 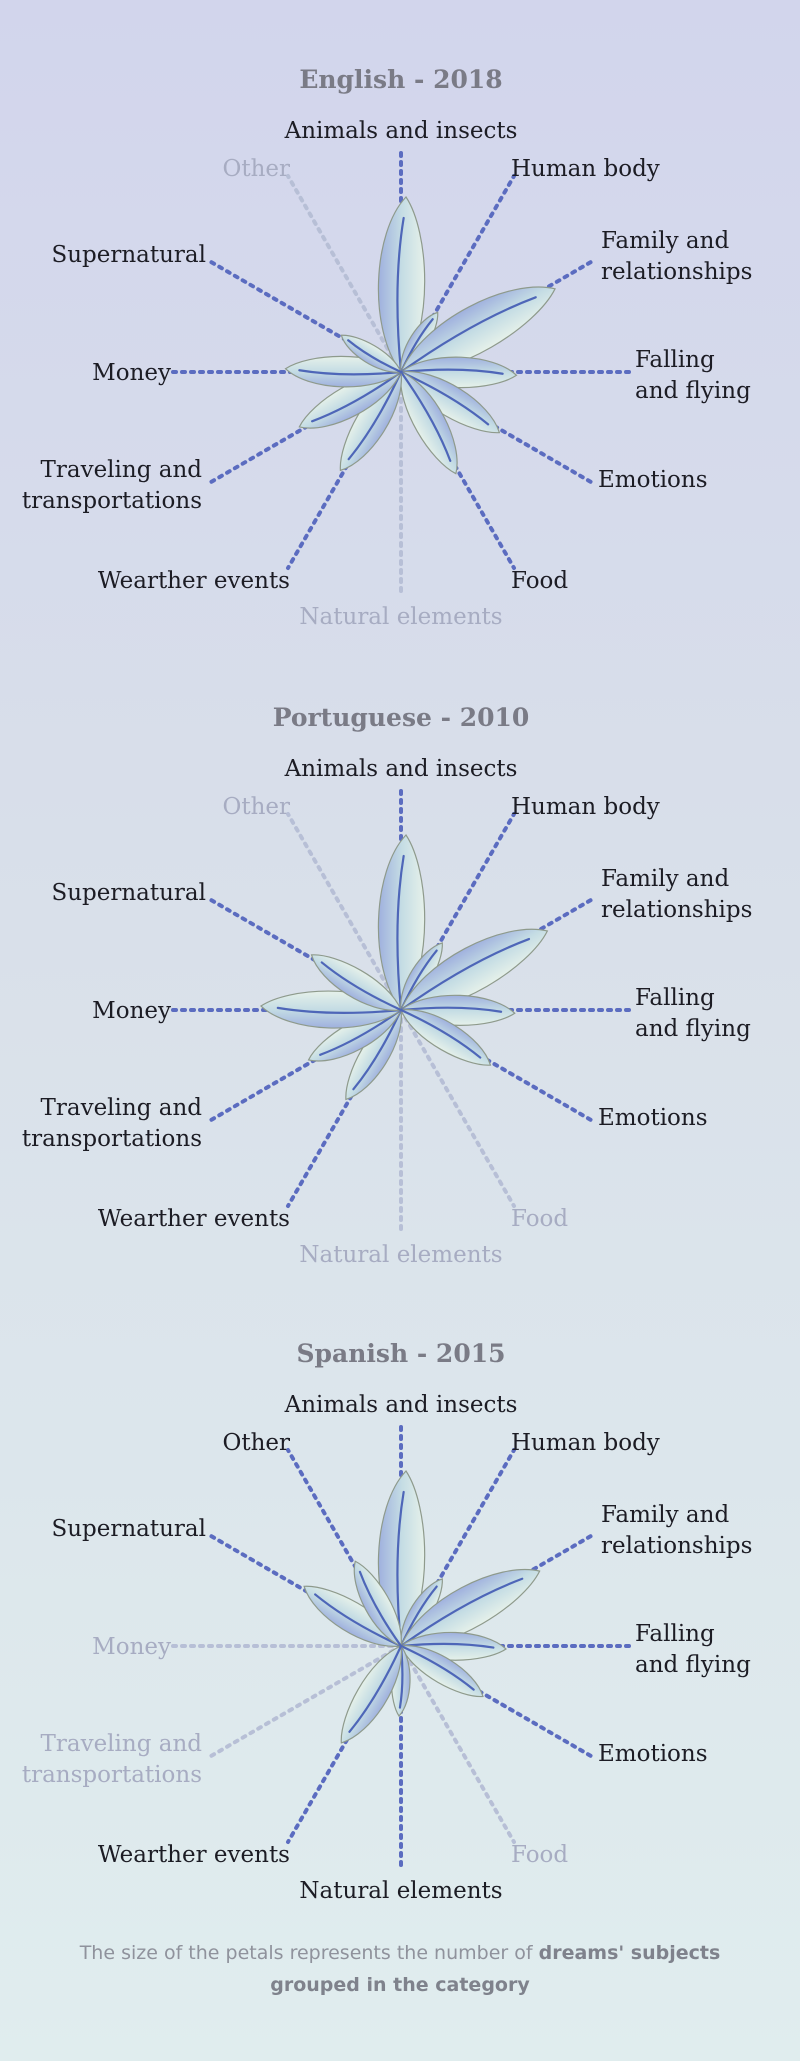 I want to click on petal-food, so click(x=428, y=422).